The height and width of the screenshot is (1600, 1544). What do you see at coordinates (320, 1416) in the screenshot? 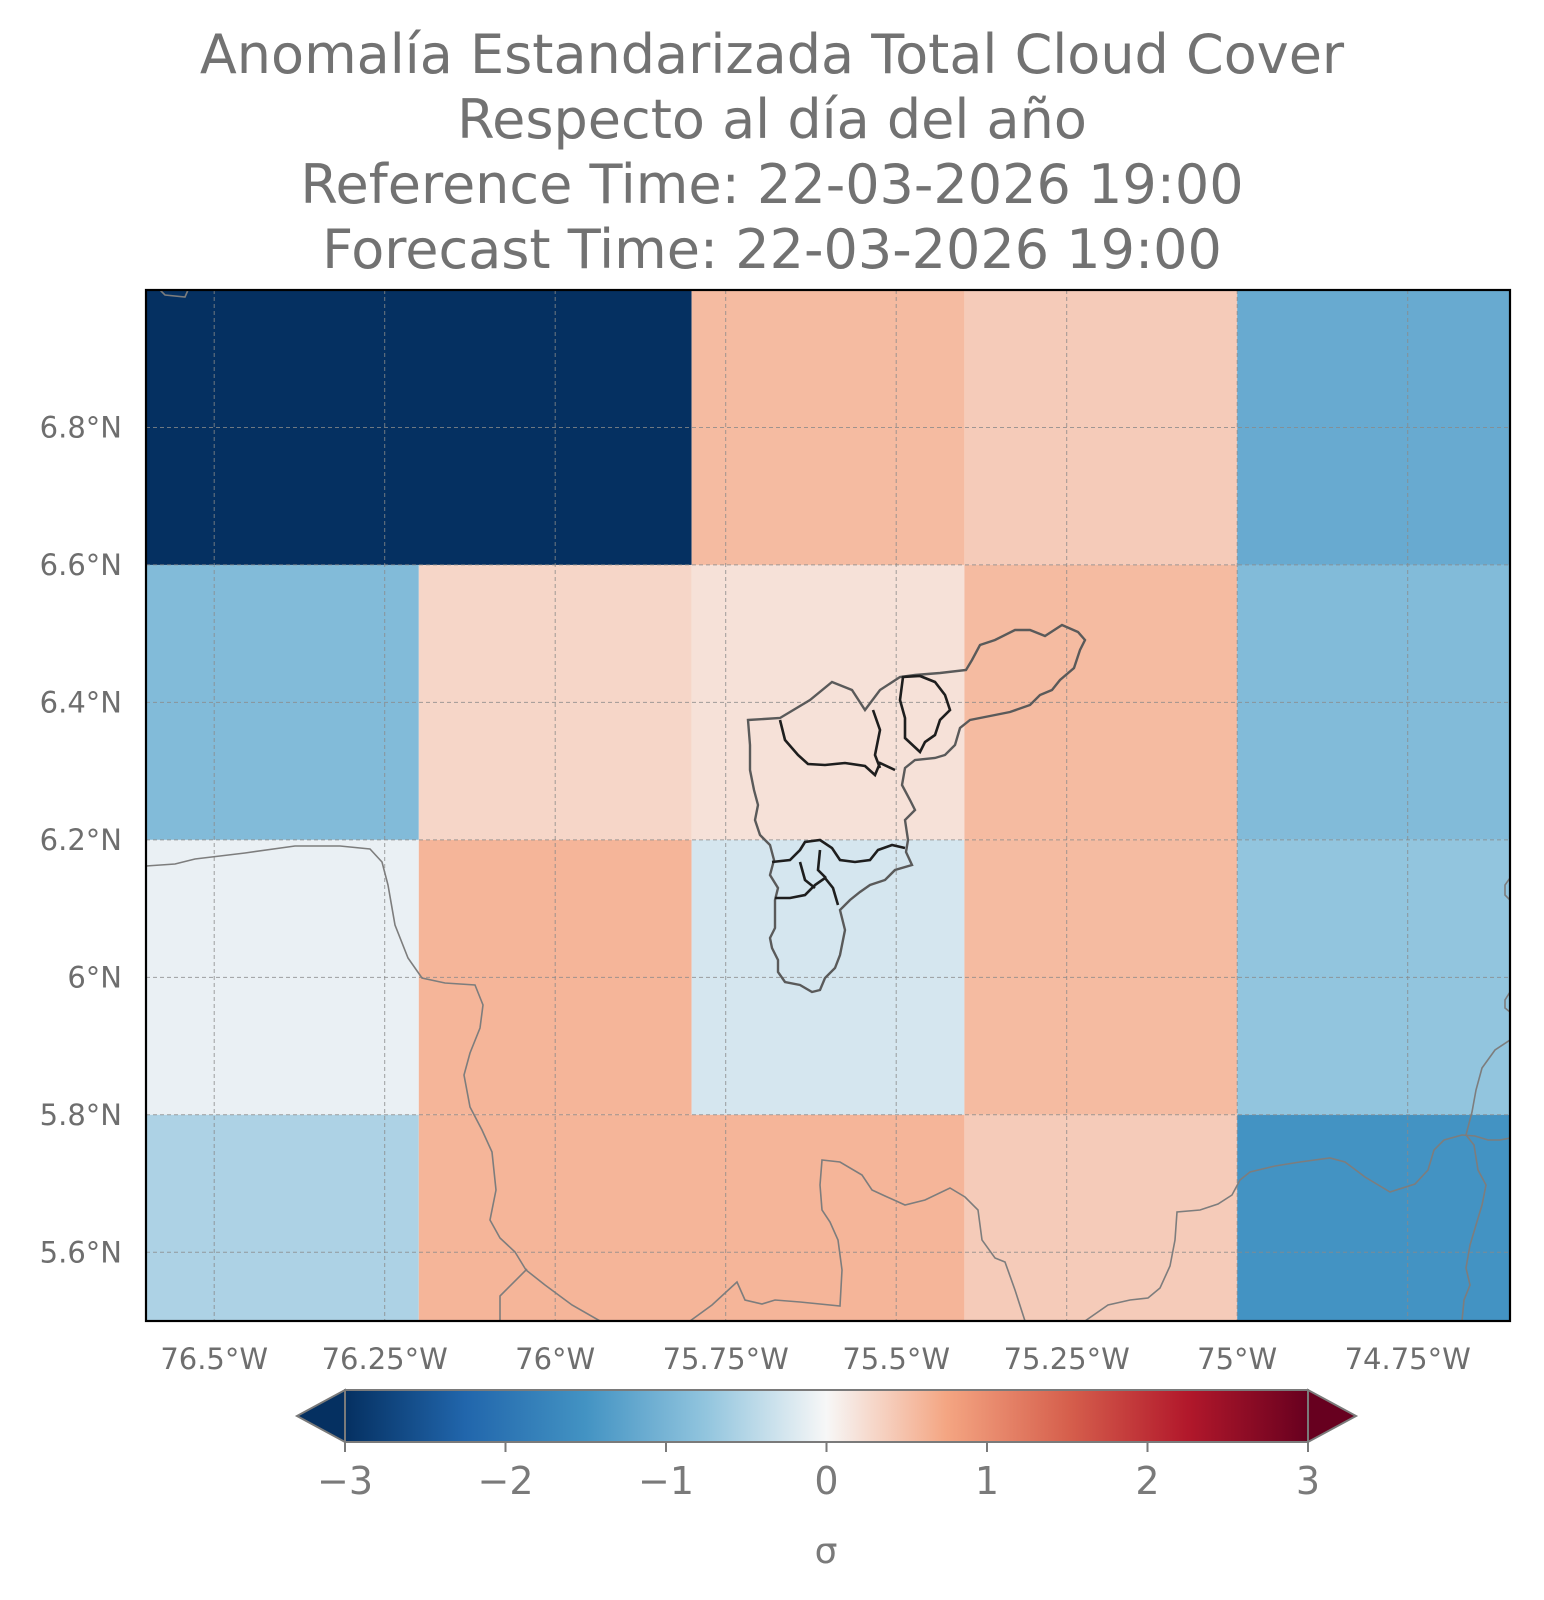
I see `colorbar-extend-low` at bounding box center [320, 1416].